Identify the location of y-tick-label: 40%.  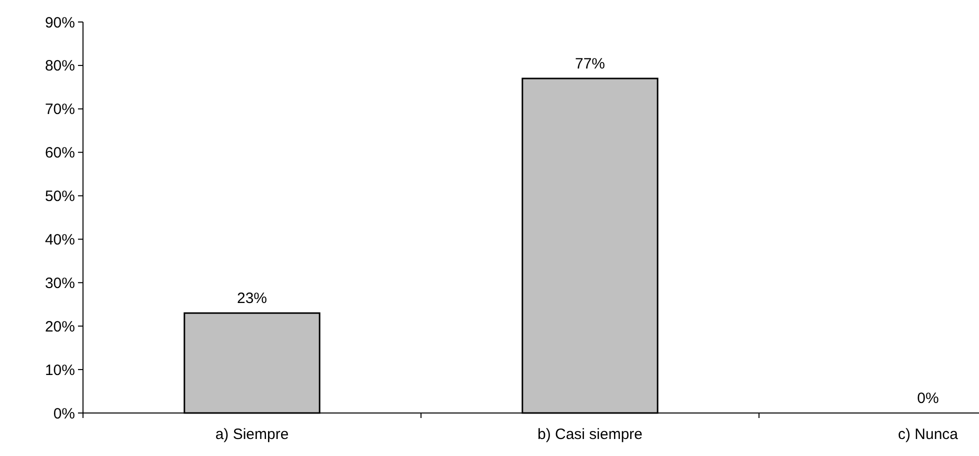
(59, 239).